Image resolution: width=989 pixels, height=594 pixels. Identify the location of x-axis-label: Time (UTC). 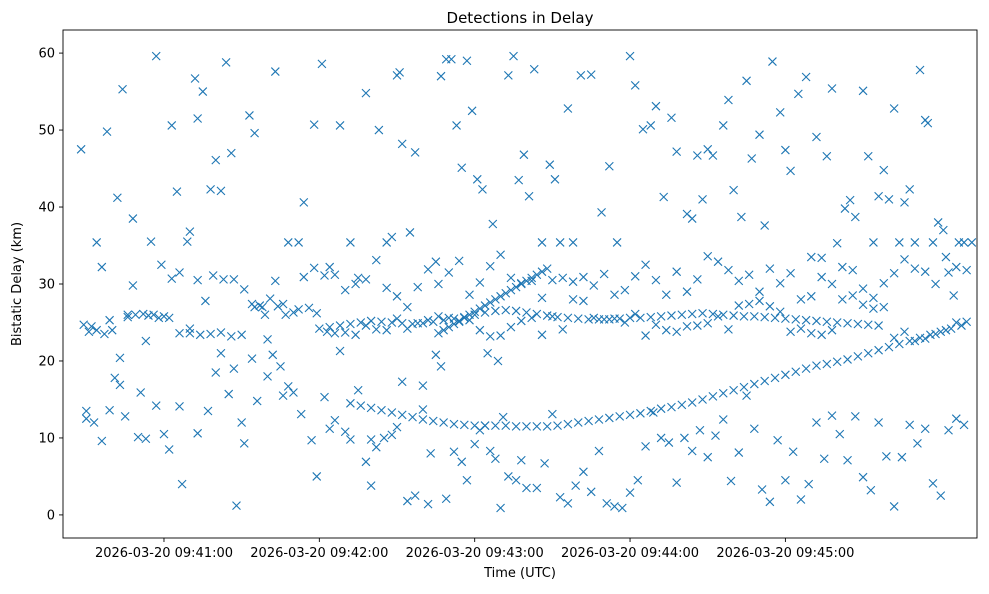
(519, 573).